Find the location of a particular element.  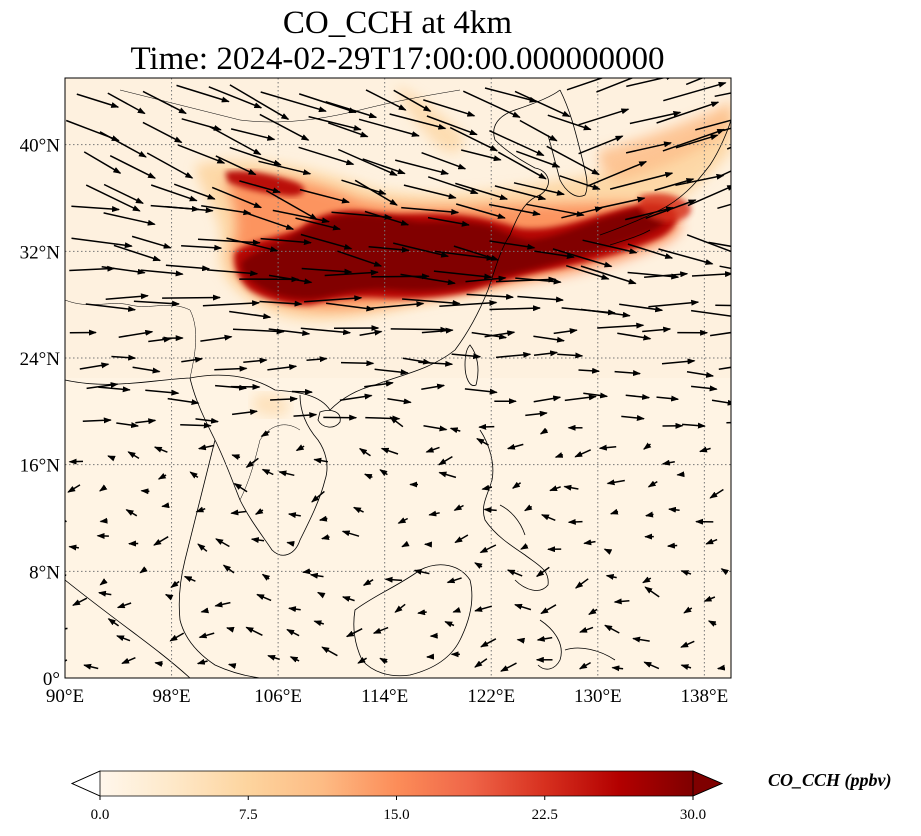

colorbar-tick-label: 7.5 is located at coordinates (248, 815).